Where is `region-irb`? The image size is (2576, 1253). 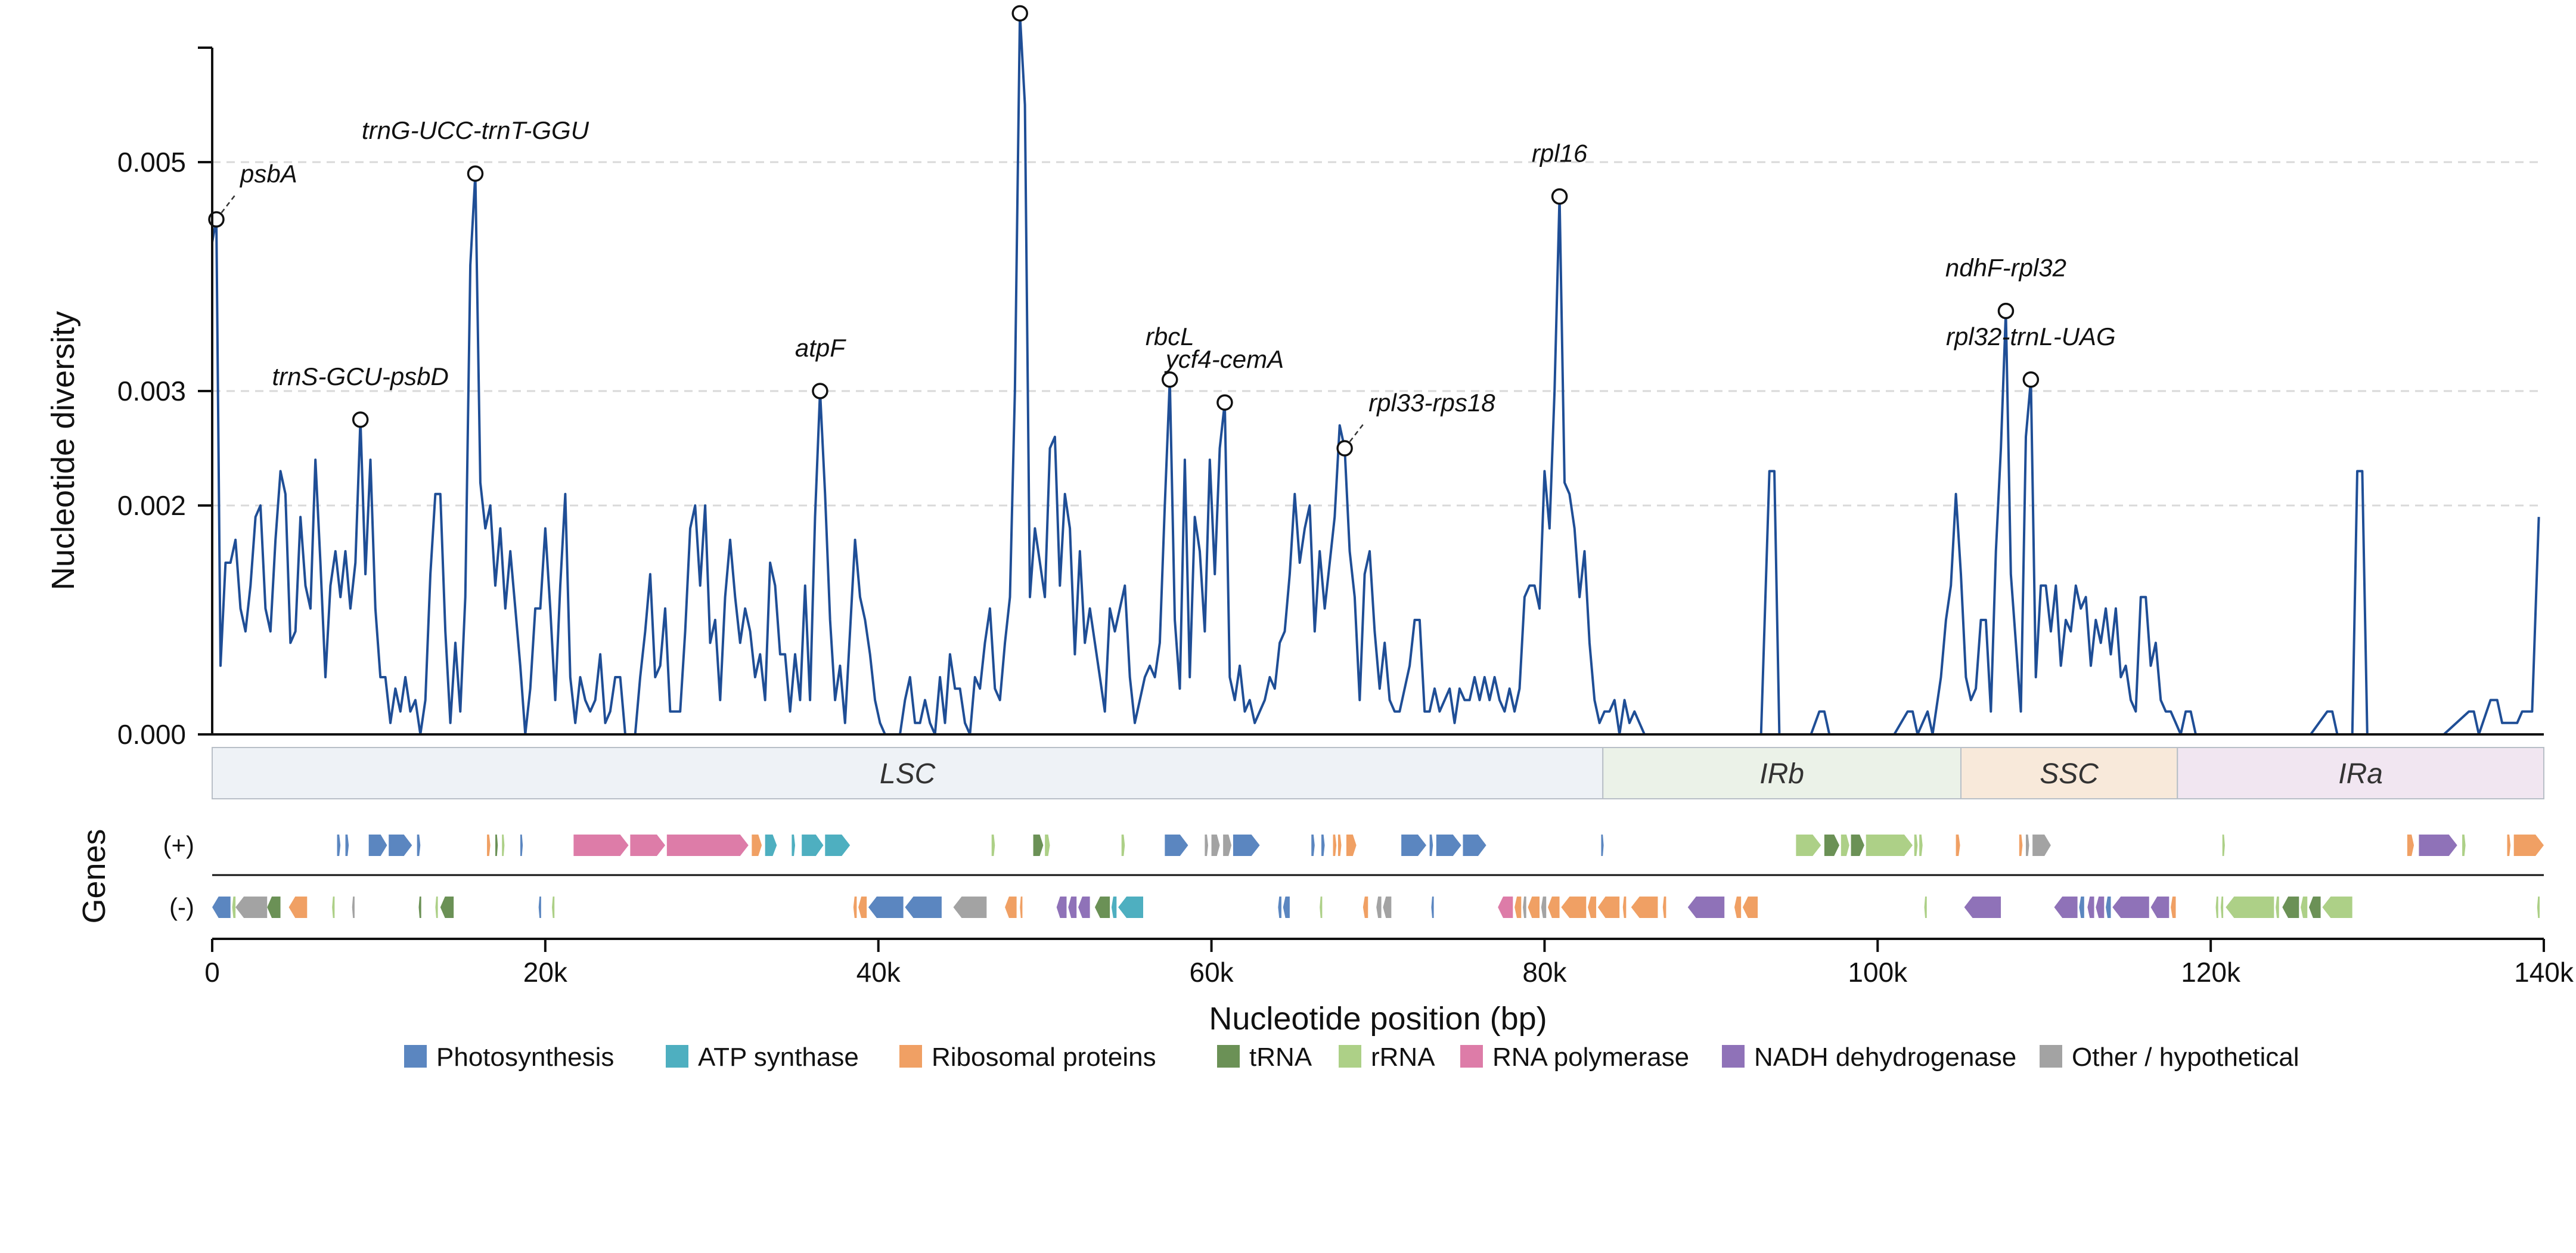
region-irb is located at coordinates (1782, 773).